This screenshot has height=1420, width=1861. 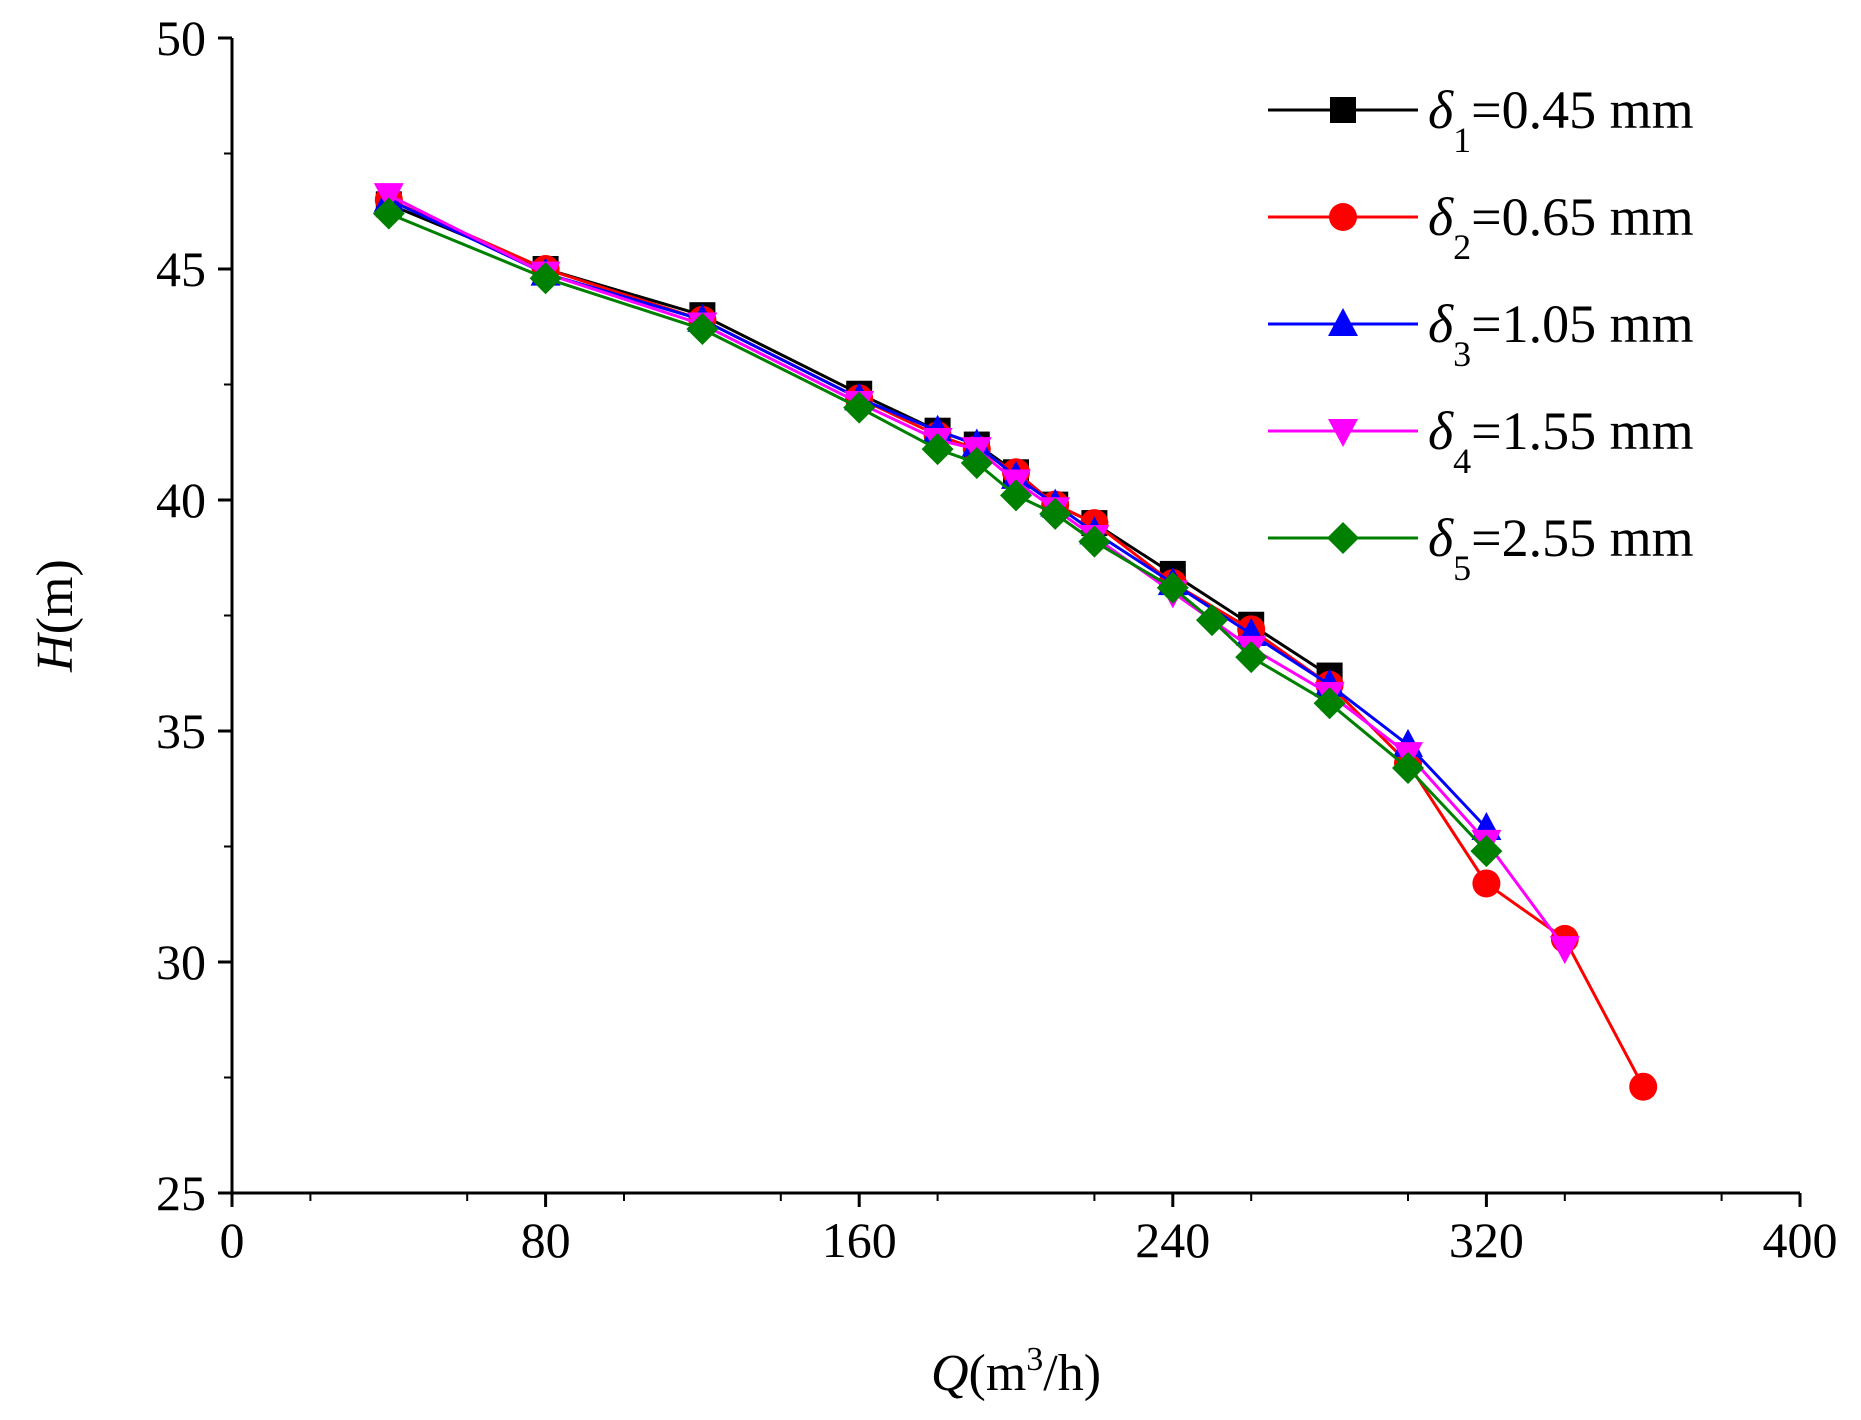 What do you see at coordinates (1800, 1240) in the screenshot?
I see `x-tick-label-400: 400` at bounding box center [1800, 1240].